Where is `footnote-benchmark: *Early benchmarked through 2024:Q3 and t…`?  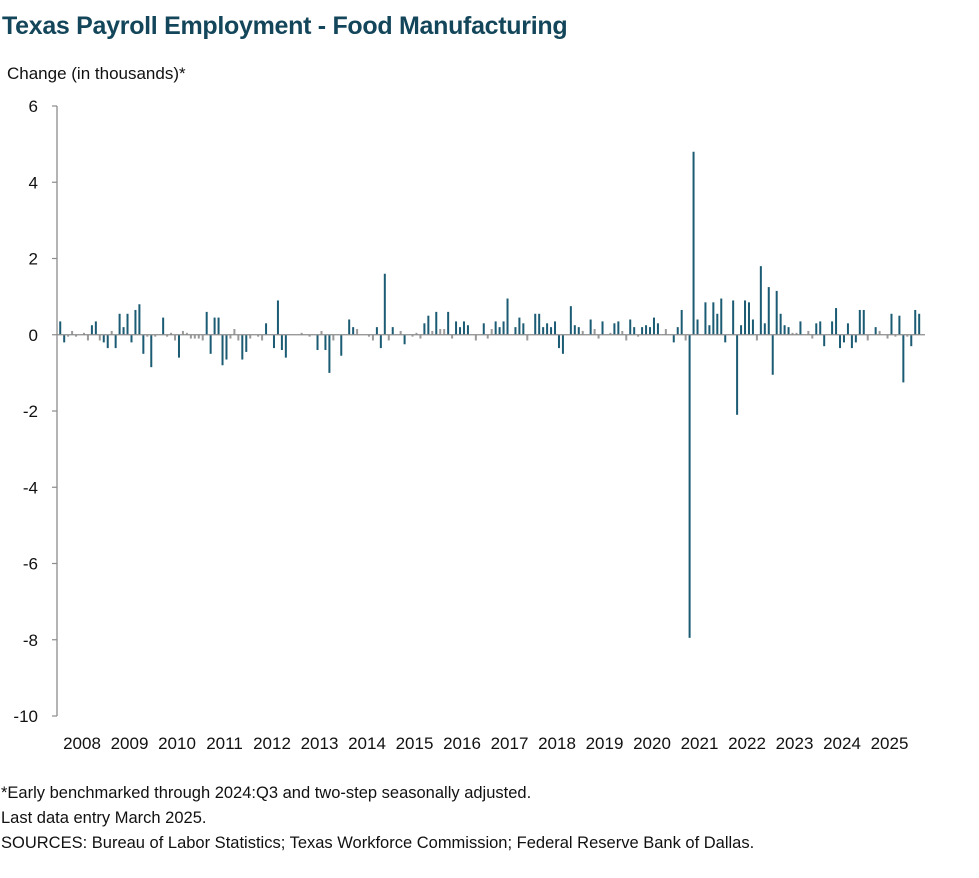
footnote-benchmark: *Early benchmarked through 2024:Q3 and t… is located at coordinates (266, 793).